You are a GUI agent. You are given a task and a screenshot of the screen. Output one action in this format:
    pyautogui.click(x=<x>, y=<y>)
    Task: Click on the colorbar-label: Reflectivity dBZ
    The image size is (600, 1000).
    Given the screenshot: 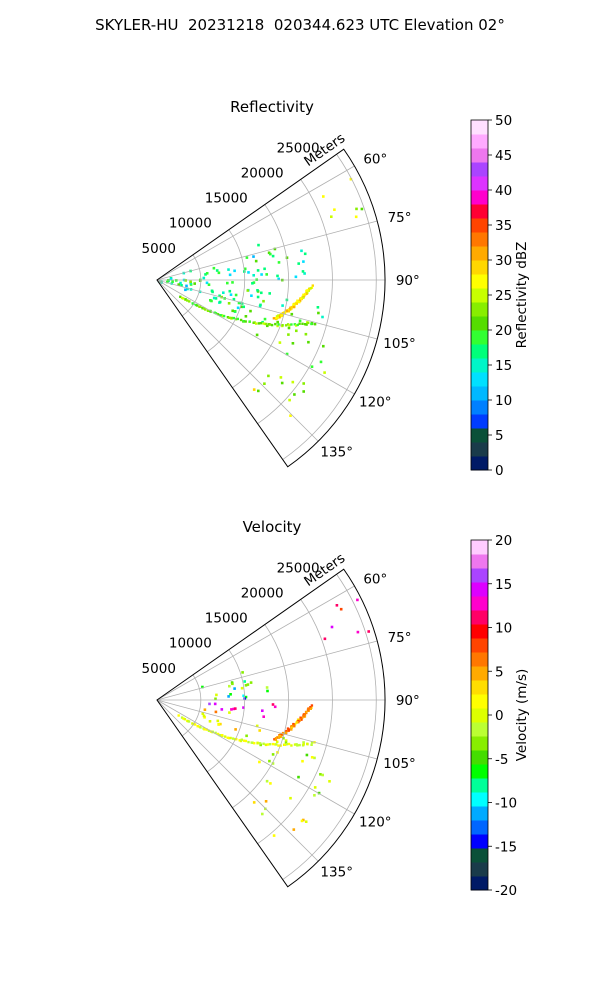 What is the action you would take?
    pyautogui.click(x=522, y=295)
    